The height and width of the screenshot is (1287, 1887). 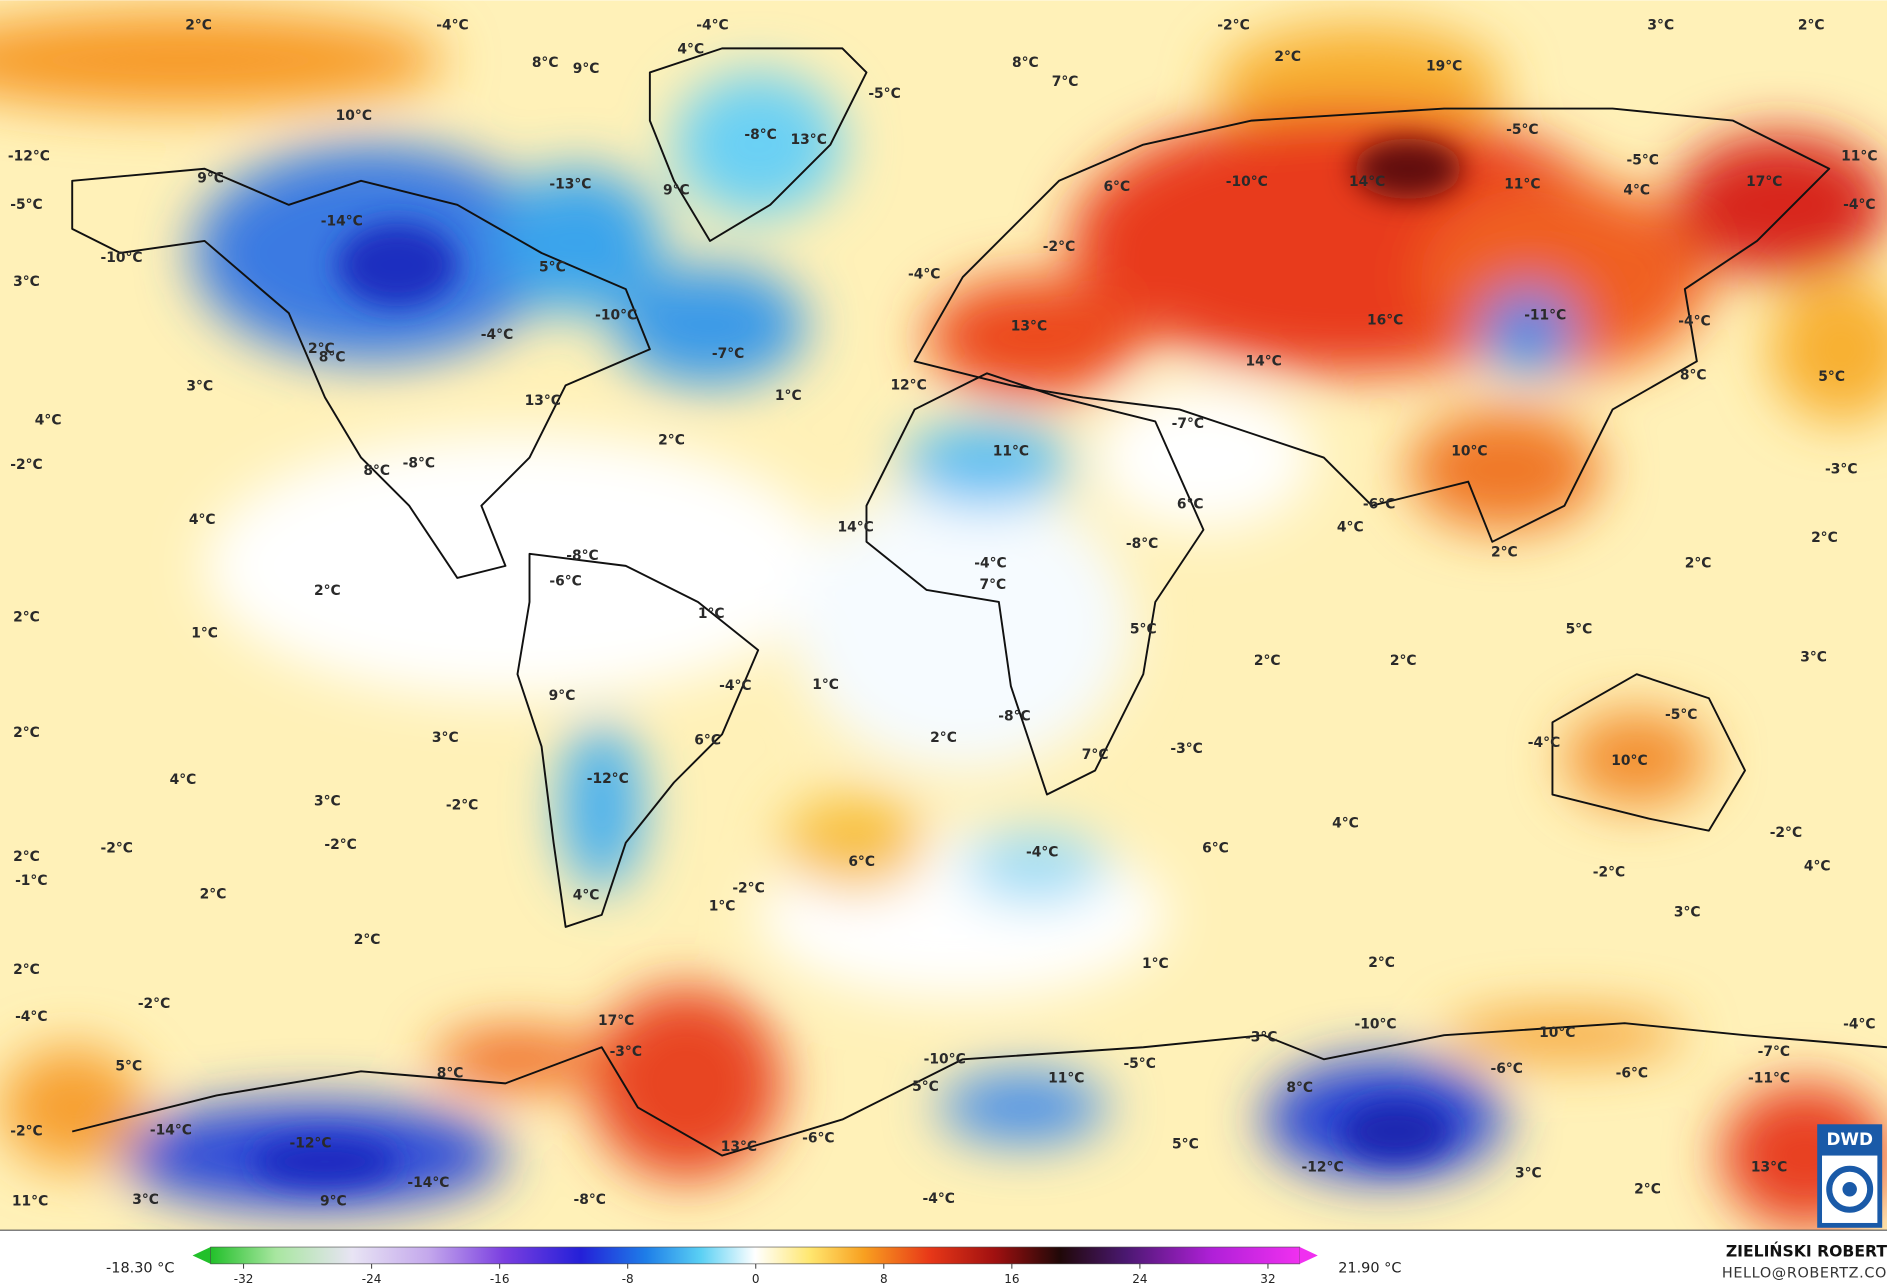 I want to click on contact: HELLO@ROBERTZ.CO, so click(x=1804, y=1274).